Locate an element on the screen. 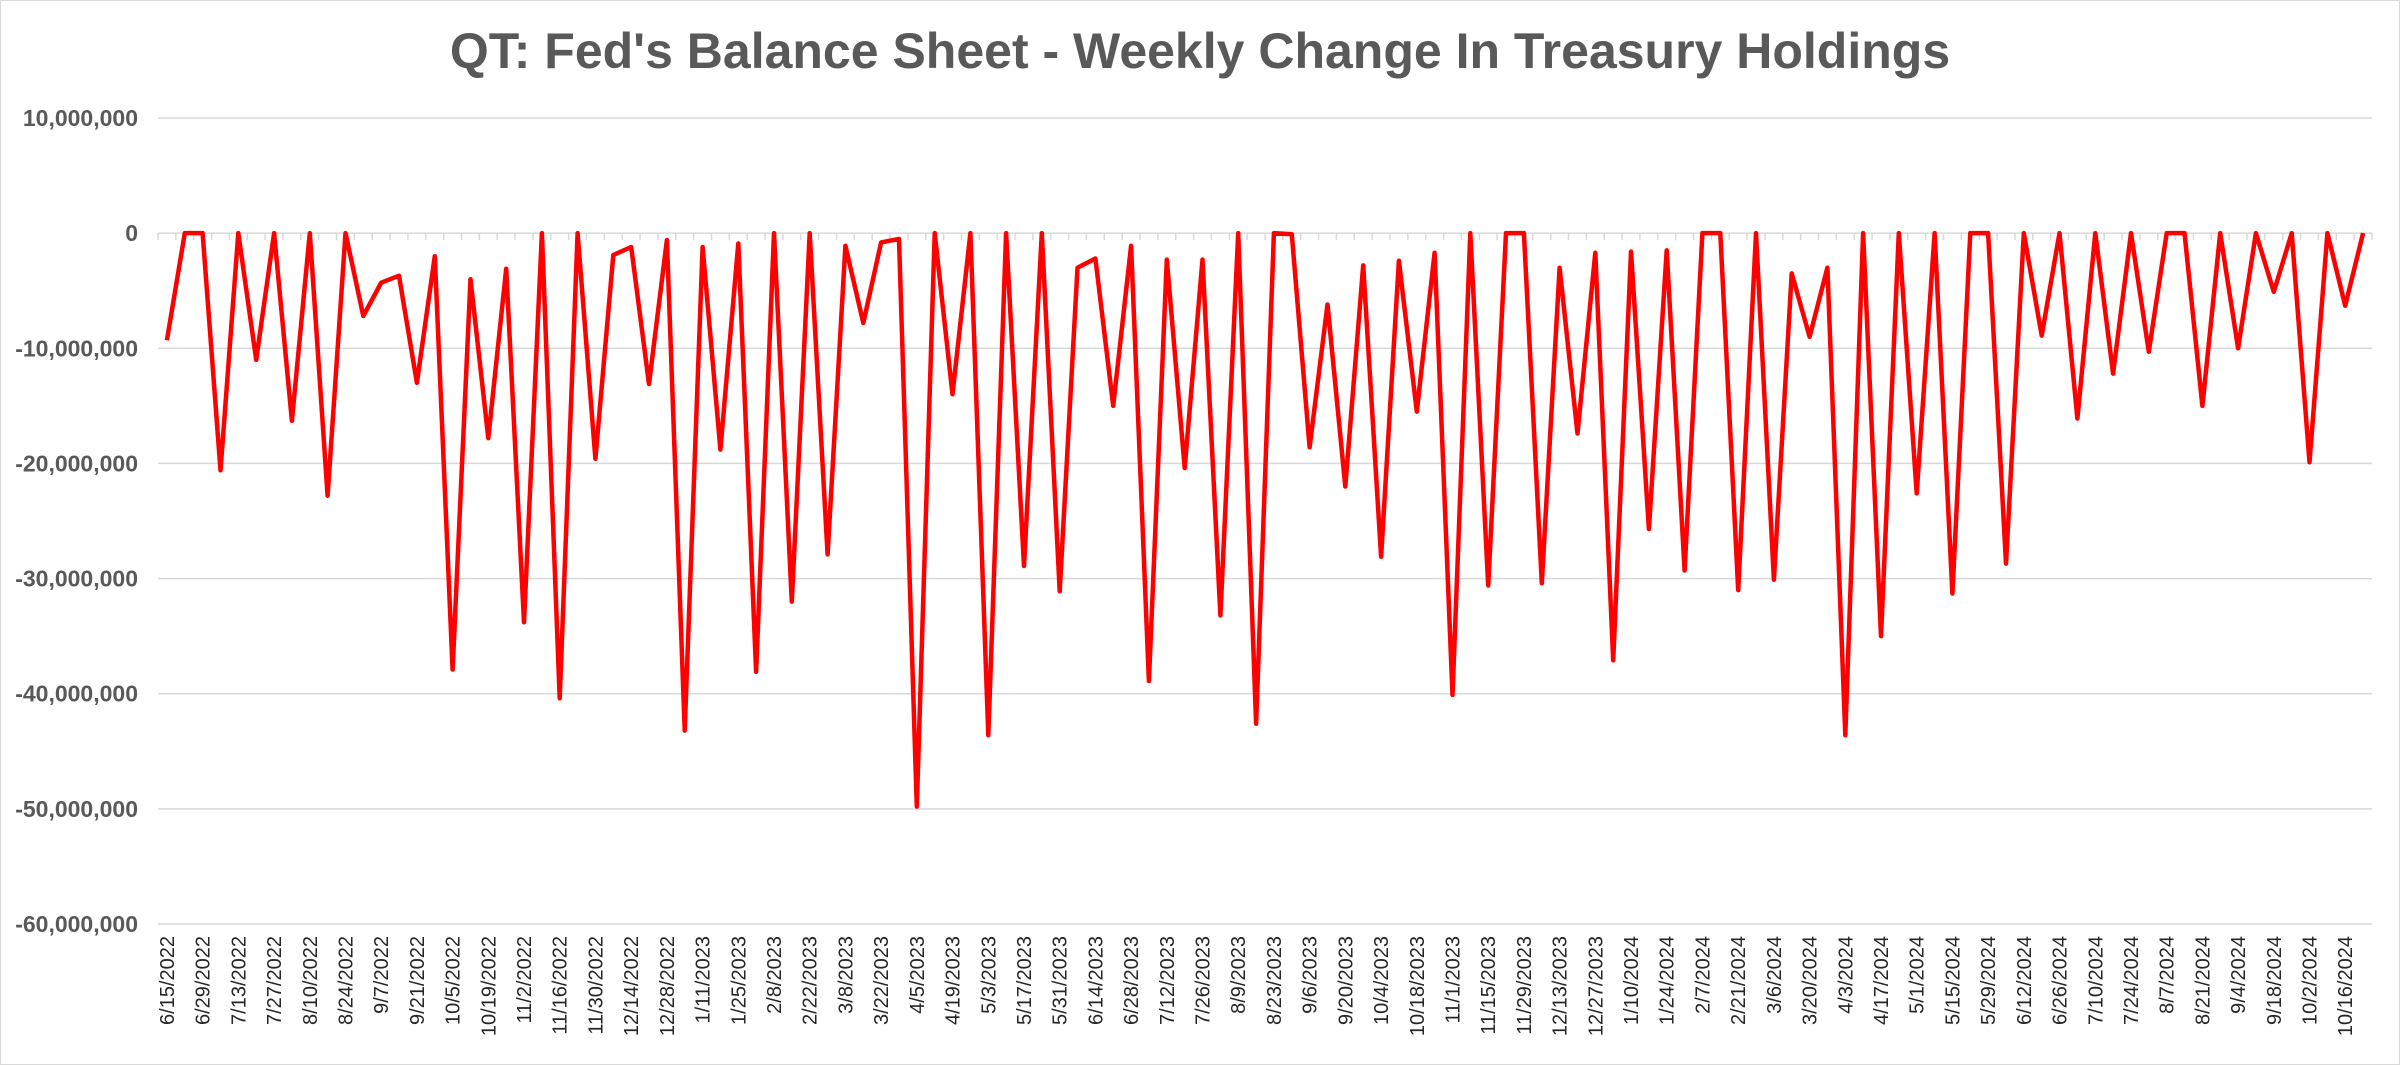 The width and height of the screenshot is (2400, 1065). x-tick-label: 3/6/2024 is located at coordinates (1775, 975).